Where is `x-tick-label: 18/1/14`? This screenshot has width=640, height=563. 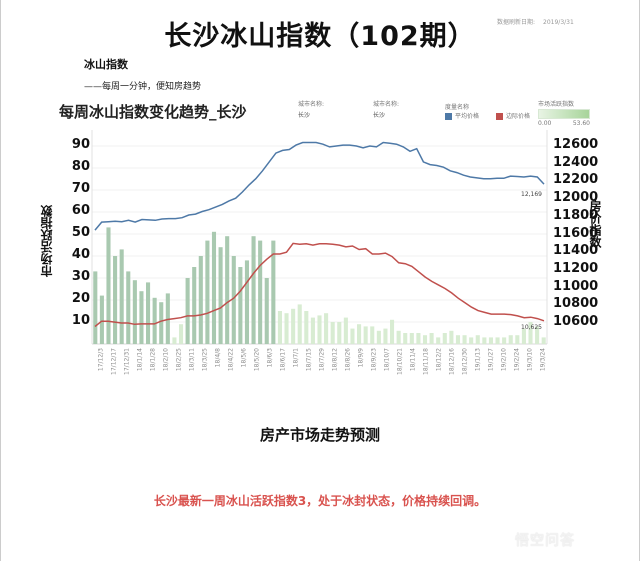 x-tick-label: 18/1/14 is located at coordinates (140, 359).